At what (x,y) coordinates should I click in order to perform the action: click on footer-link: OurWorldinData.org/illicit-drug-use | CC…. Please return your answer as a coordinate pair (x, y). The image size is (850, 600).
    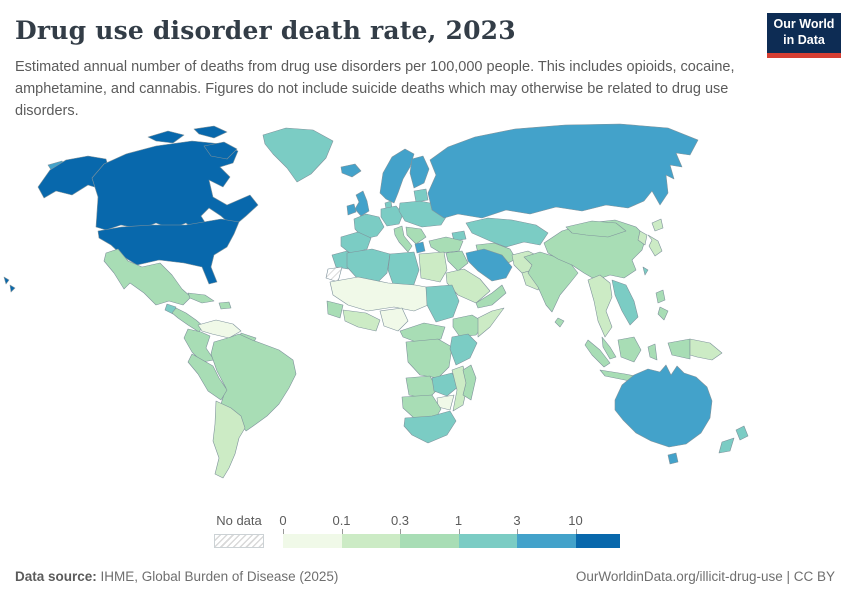
    Looking at the image, I should click on (705, 576).